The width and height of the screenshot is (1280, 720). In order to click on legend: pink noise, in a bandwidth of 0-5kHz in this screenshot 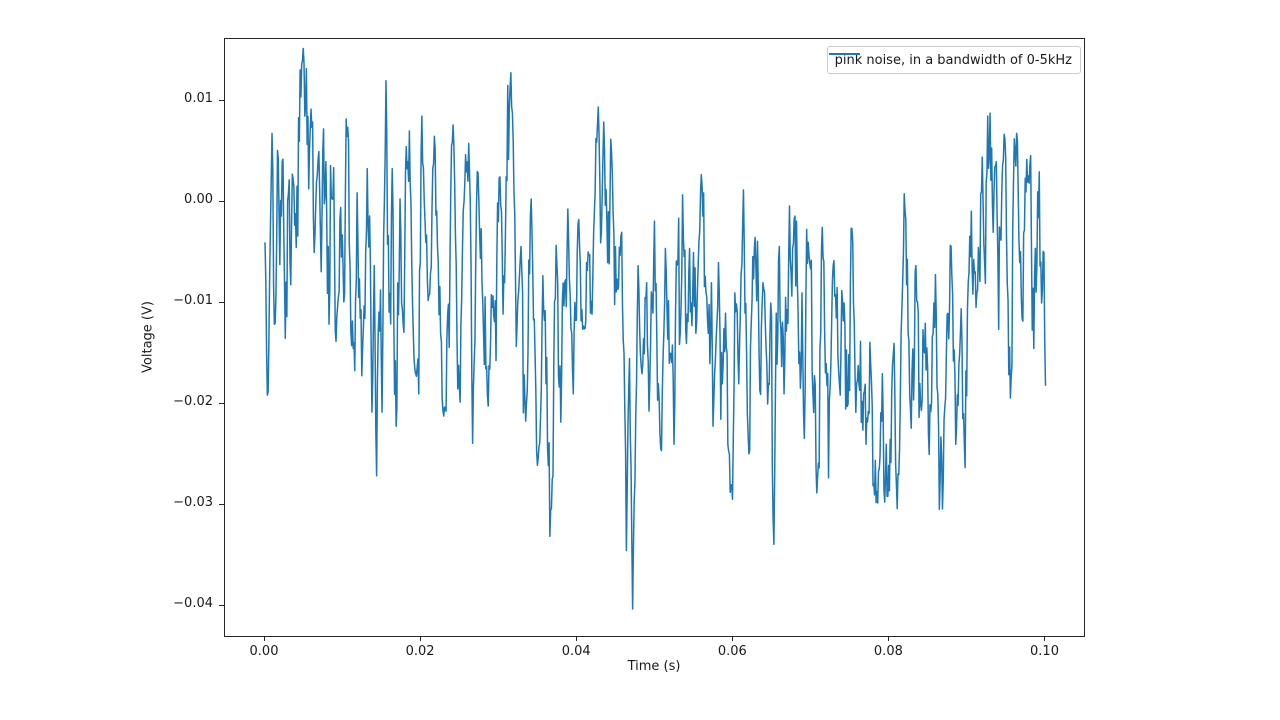, I will do `click(953, 60)`.